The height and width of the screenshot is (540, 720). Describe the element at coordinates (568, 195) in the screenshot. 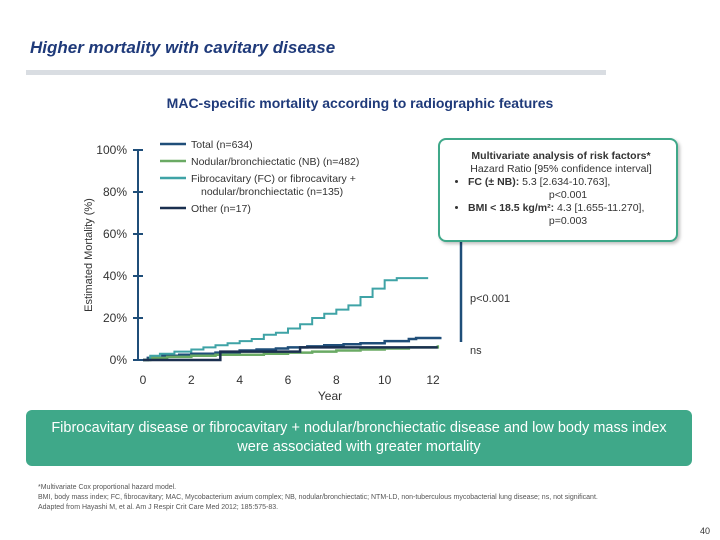

I see `fc-p-value: p<0.001` at that location.